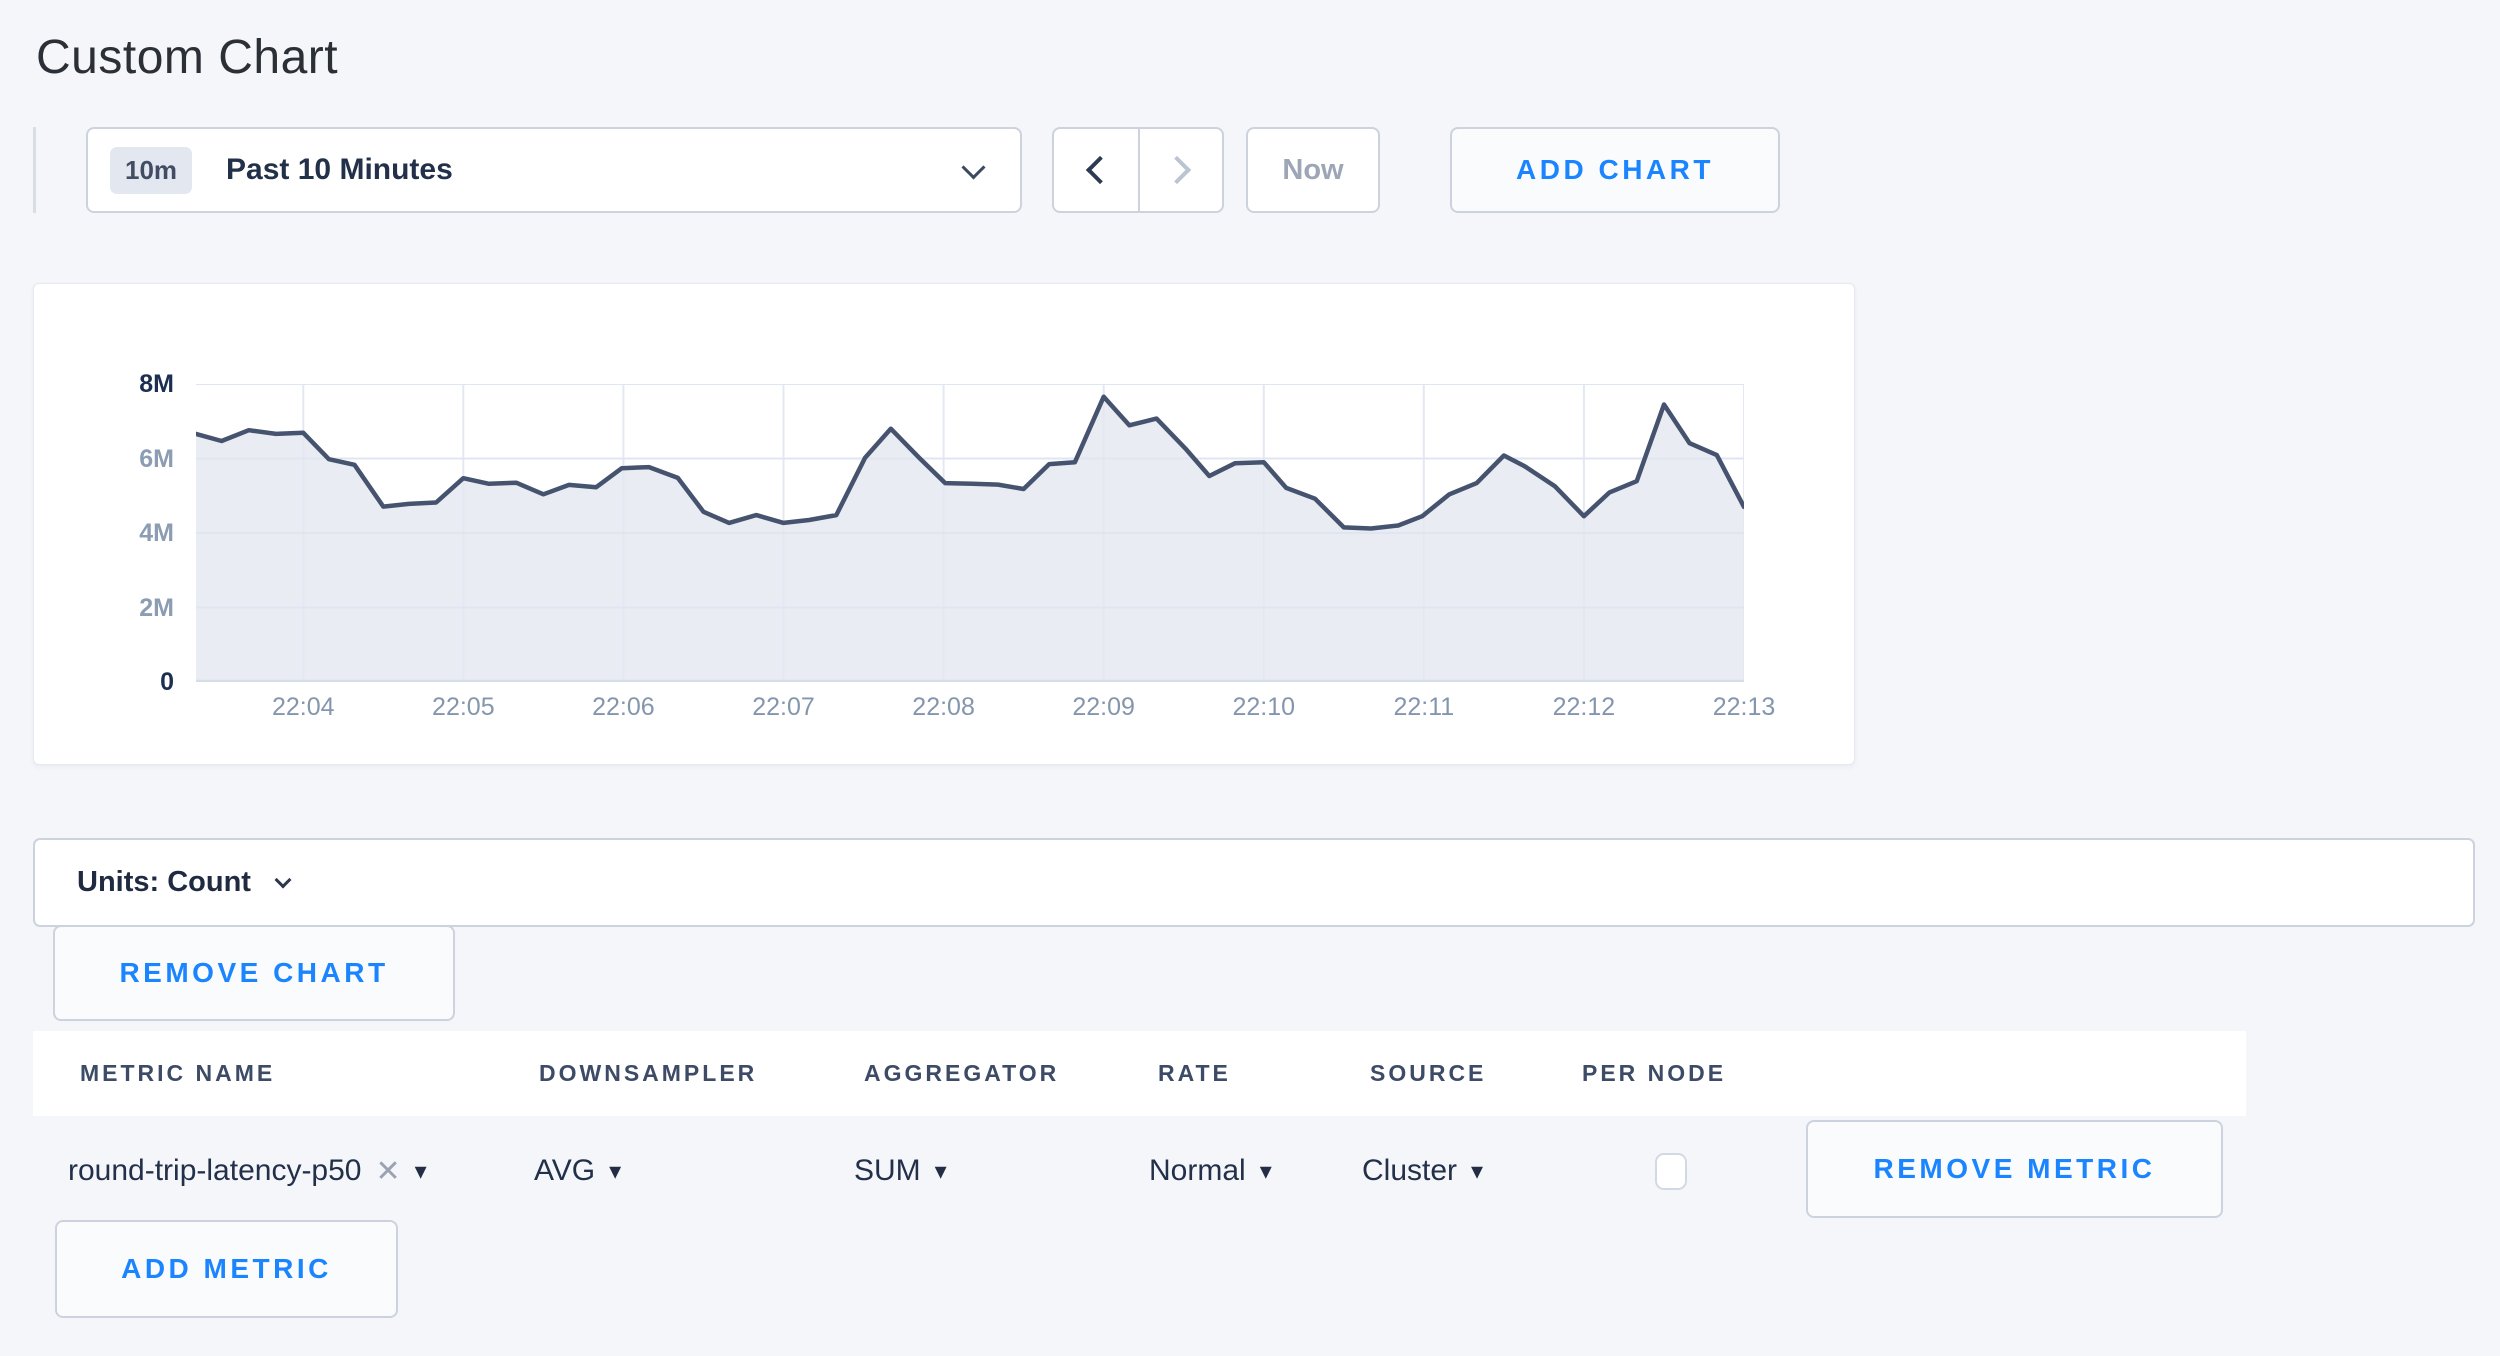 The image size is (2500, 1356). I want to click on remove-metric-button: REMOVE METRIC, so click(2014, 1169).